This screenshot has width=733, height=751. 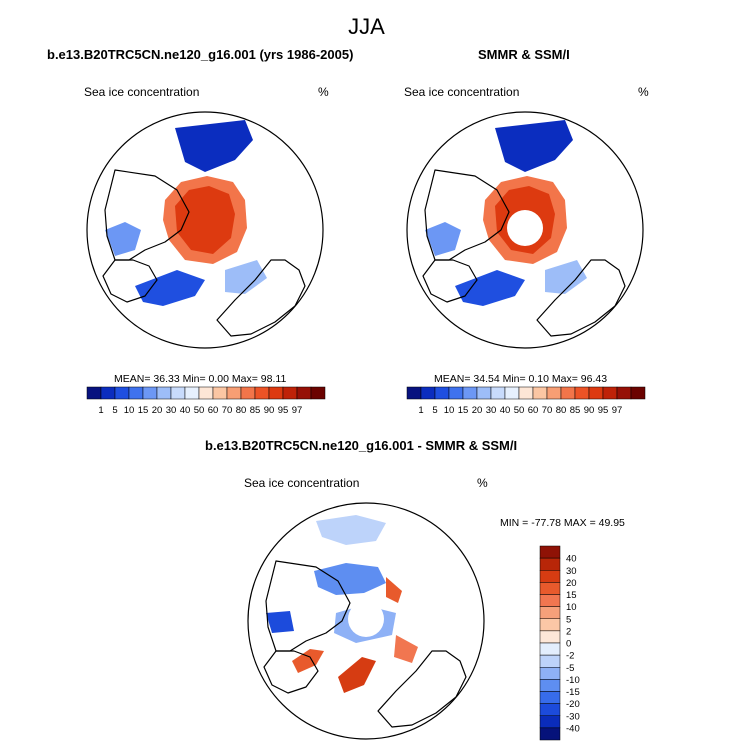 What do you see at coordinates (589, 410) in the screenshot?
I see `colorbar-tick-label: 90` at bounding box center [589, 410].